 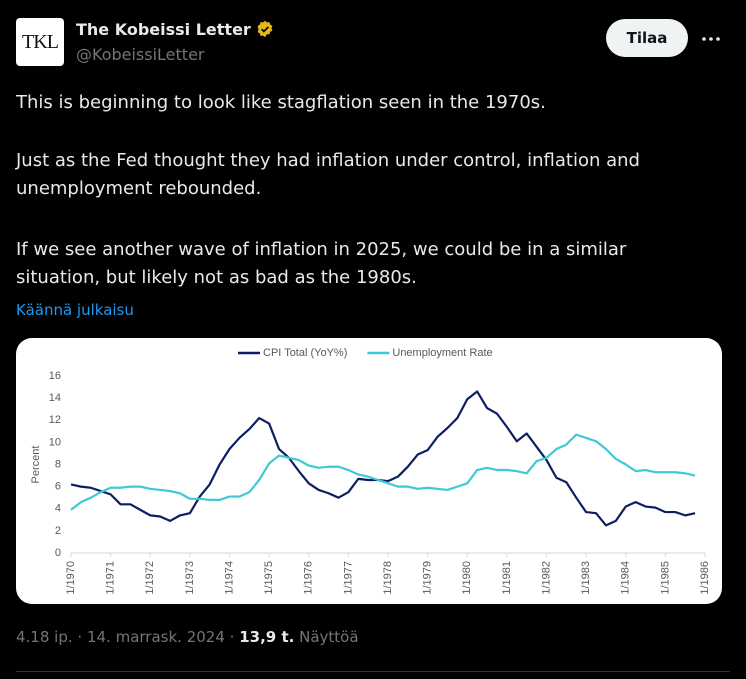 I want to click on author-handle: @KobeissiLetter, so click(x=140, y=54).